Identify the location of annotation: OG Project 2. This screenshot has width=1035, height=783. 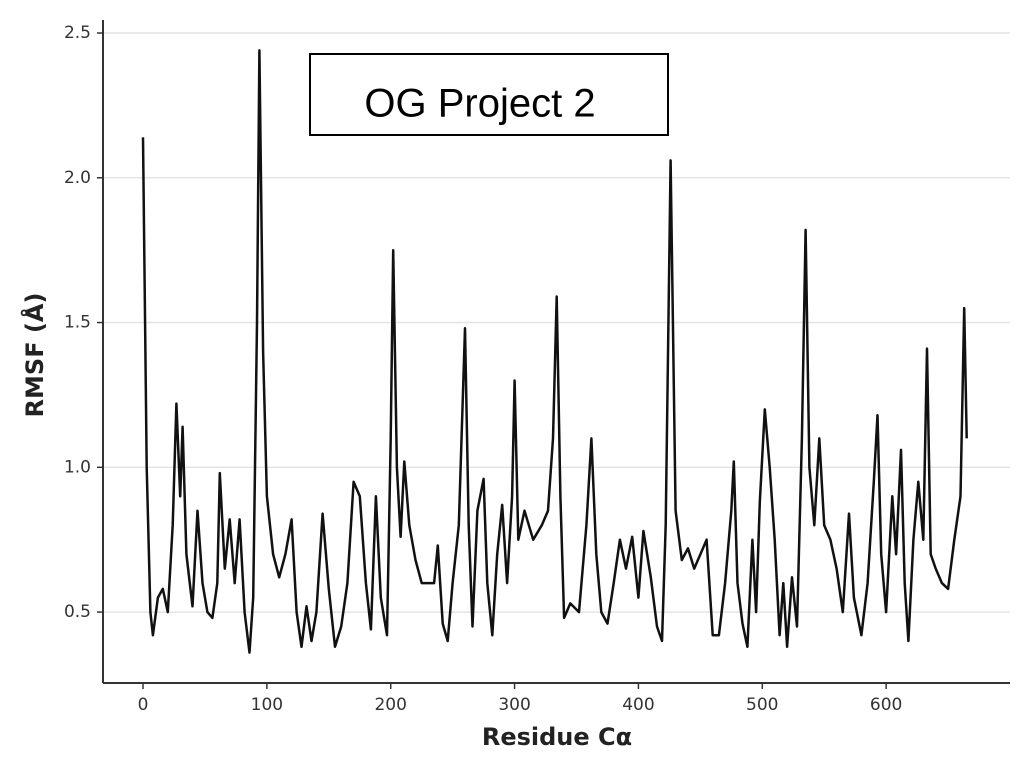
(479, 104).